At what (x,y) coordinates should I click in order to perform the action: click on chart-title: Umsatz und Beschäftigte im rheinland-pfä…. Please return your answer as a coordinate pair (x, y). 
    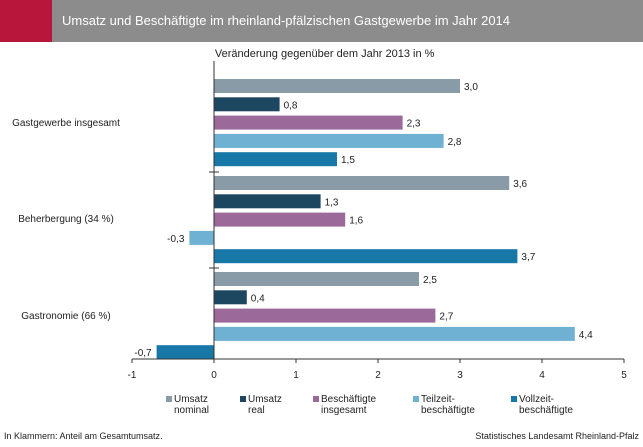
    Looking at the image, I should click on (286, 20).